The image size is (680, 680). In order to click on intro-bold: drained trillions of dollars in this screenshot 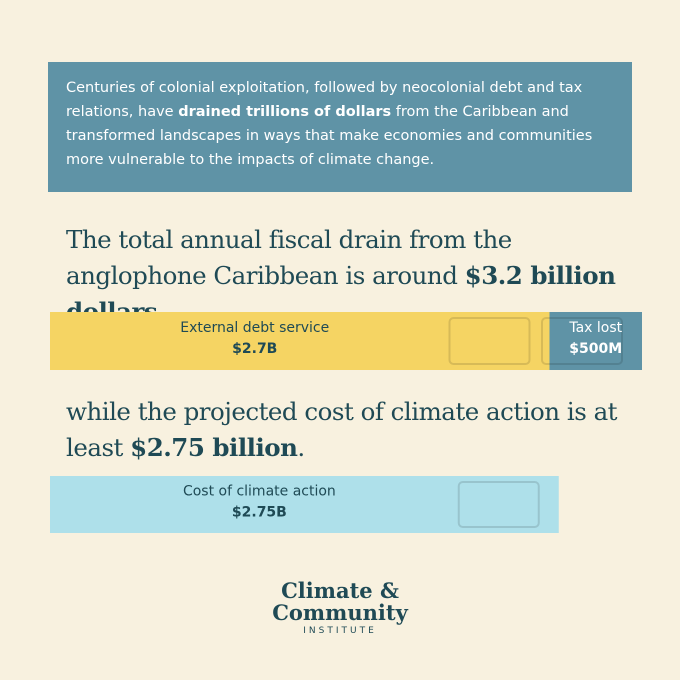, I will do `click(285, 112)`.